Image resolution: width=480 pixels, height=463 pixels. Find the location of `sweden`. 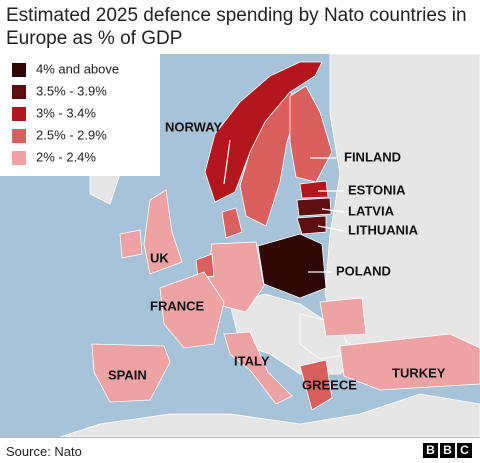

sweden is located at coordinates (270, 159).